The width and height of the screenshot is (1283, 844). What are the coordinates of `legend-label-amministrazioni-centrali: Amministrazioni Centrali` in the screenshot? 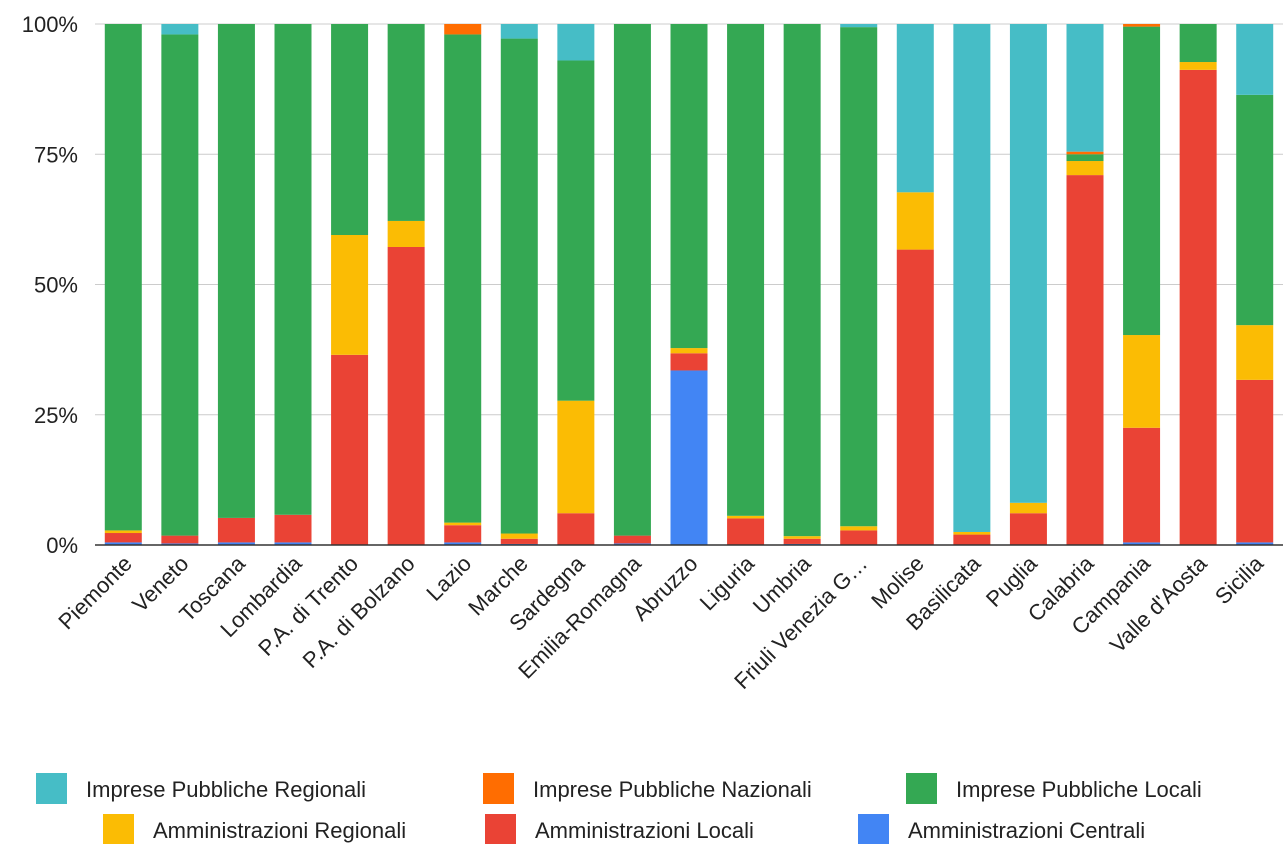 It's located at (1026, 830).